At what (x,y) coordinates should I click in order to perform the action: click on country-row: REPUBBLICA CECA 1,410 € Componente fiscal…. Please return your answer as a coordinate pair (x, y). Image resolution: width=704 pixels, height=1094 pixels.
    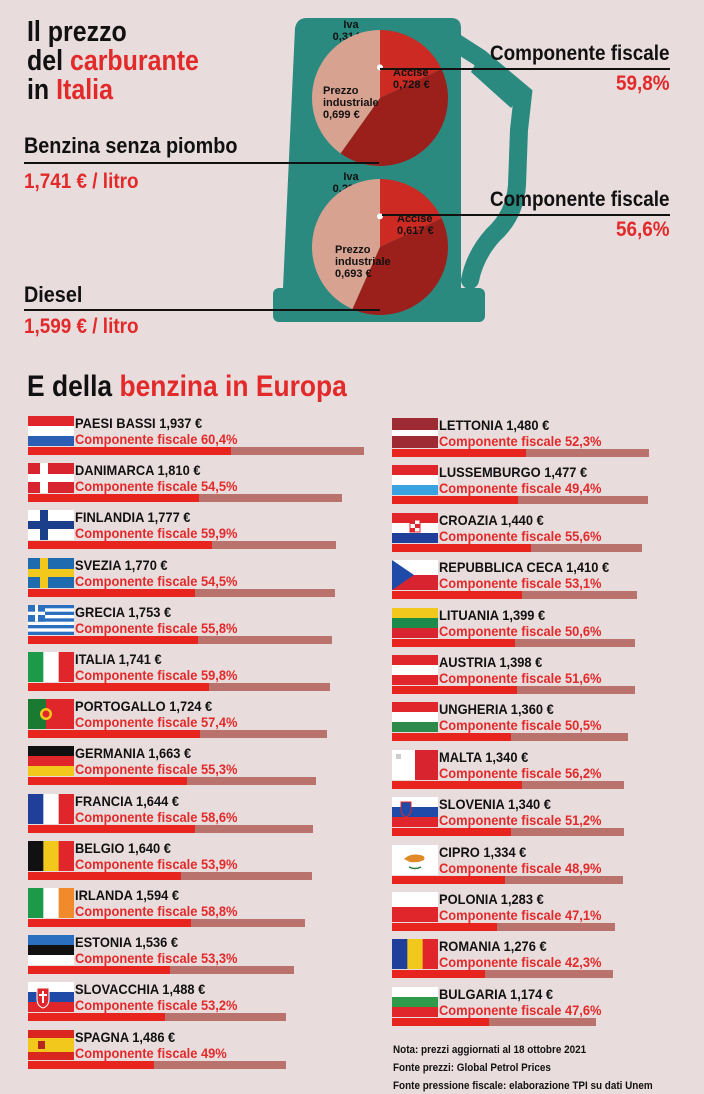
    Looking at the image, I should click on (542, 580).